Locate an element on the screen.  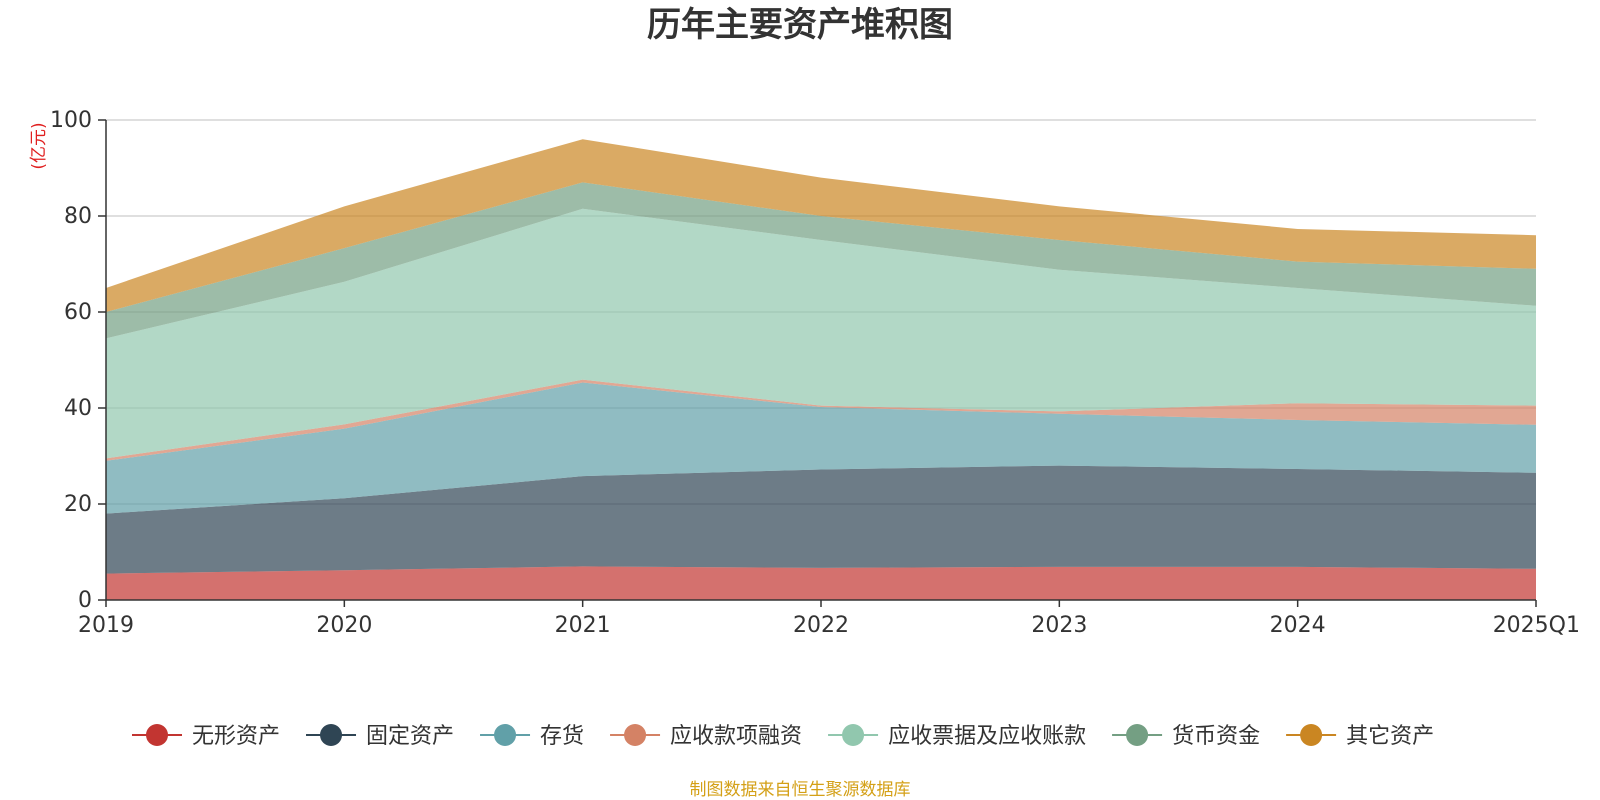
legend: 无形资产 固定资产 存货 应收款项融资 应收票据及应收账款 货币资金 其它资产 is located at coordinates (783, 736).